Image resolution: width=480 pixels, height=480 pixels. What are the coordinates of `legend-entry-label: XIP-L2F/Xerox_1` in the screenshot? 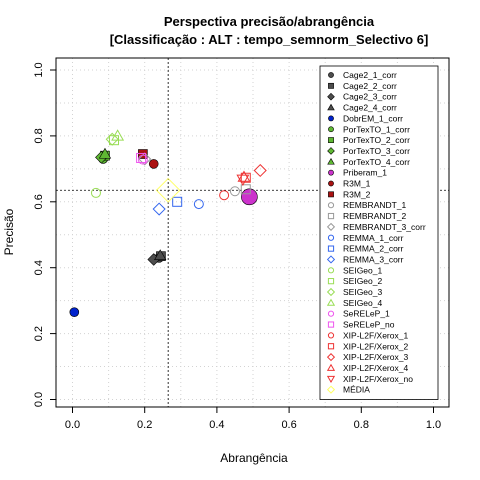 It's located at (375, 335).